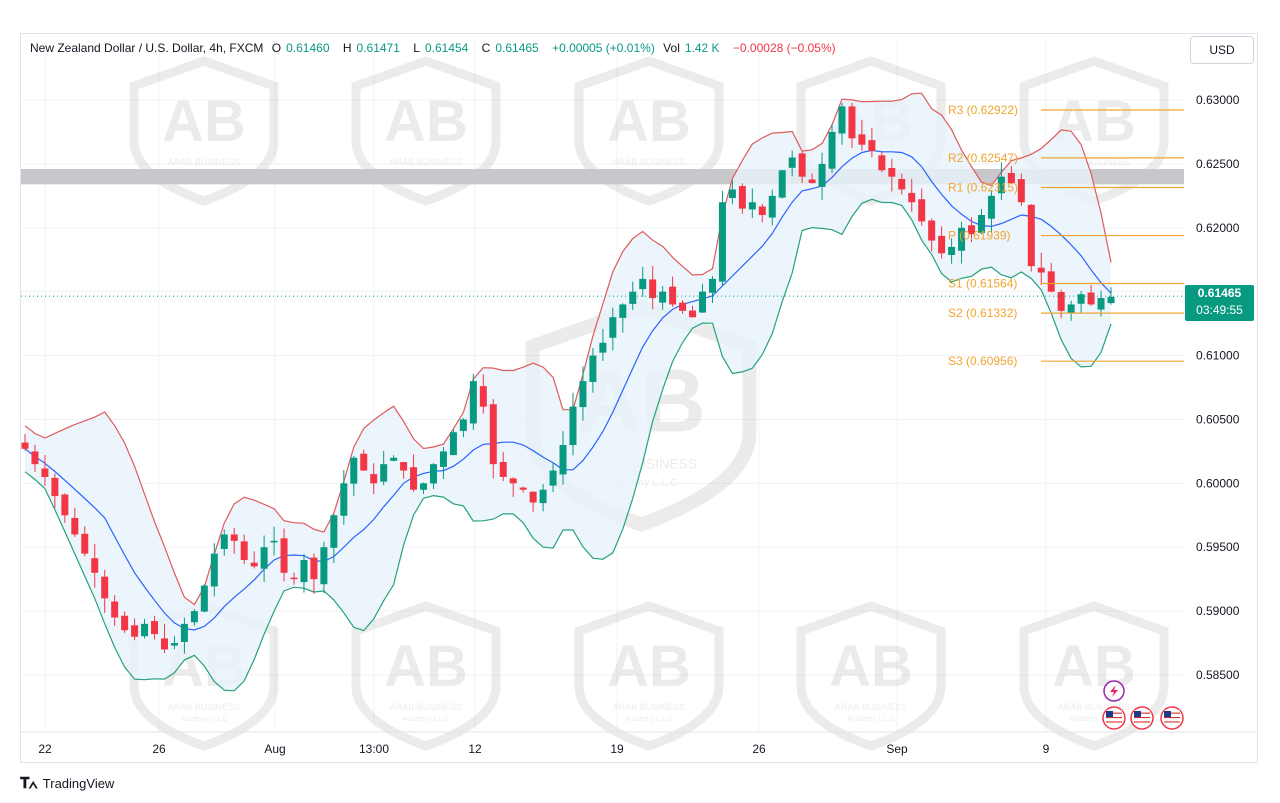 This screenshot has height=803, width=1280. I want to click on tradingview-label: TradingView, so click(78, 783).